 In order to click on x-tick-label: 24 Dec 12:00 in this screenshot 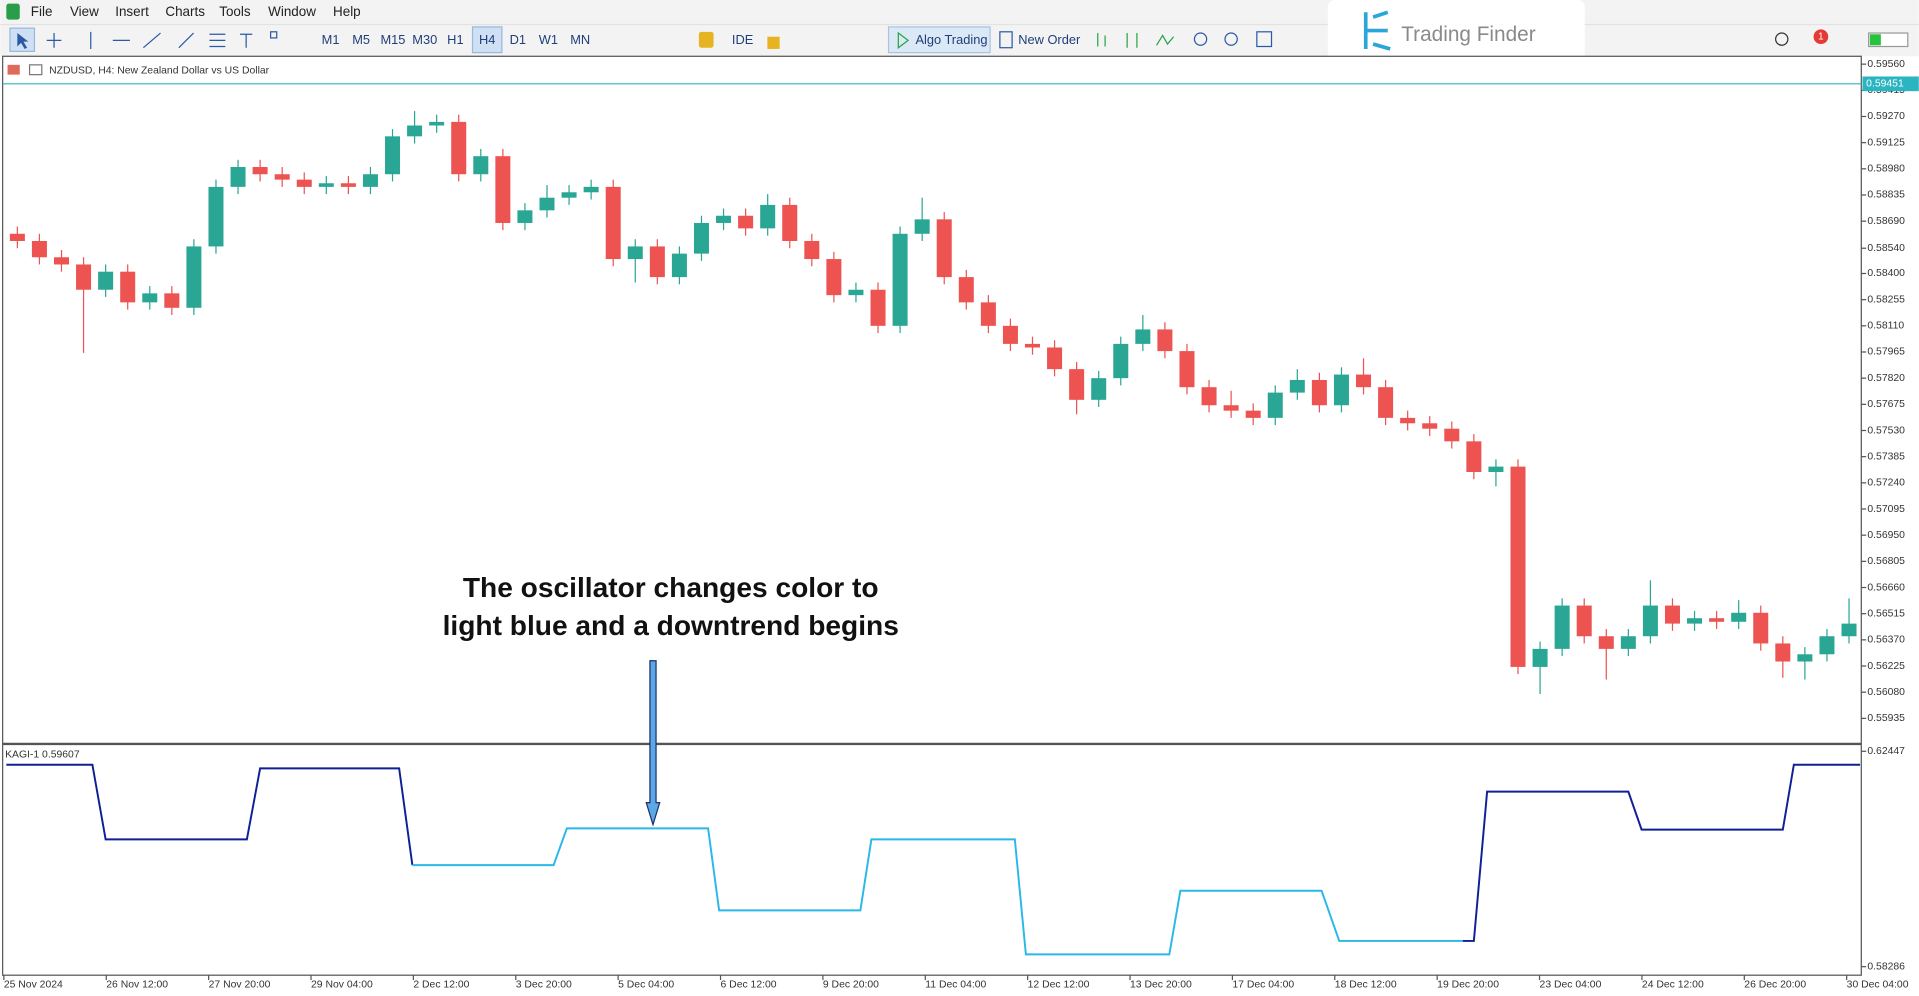, I will do `click(1673, 985)`.